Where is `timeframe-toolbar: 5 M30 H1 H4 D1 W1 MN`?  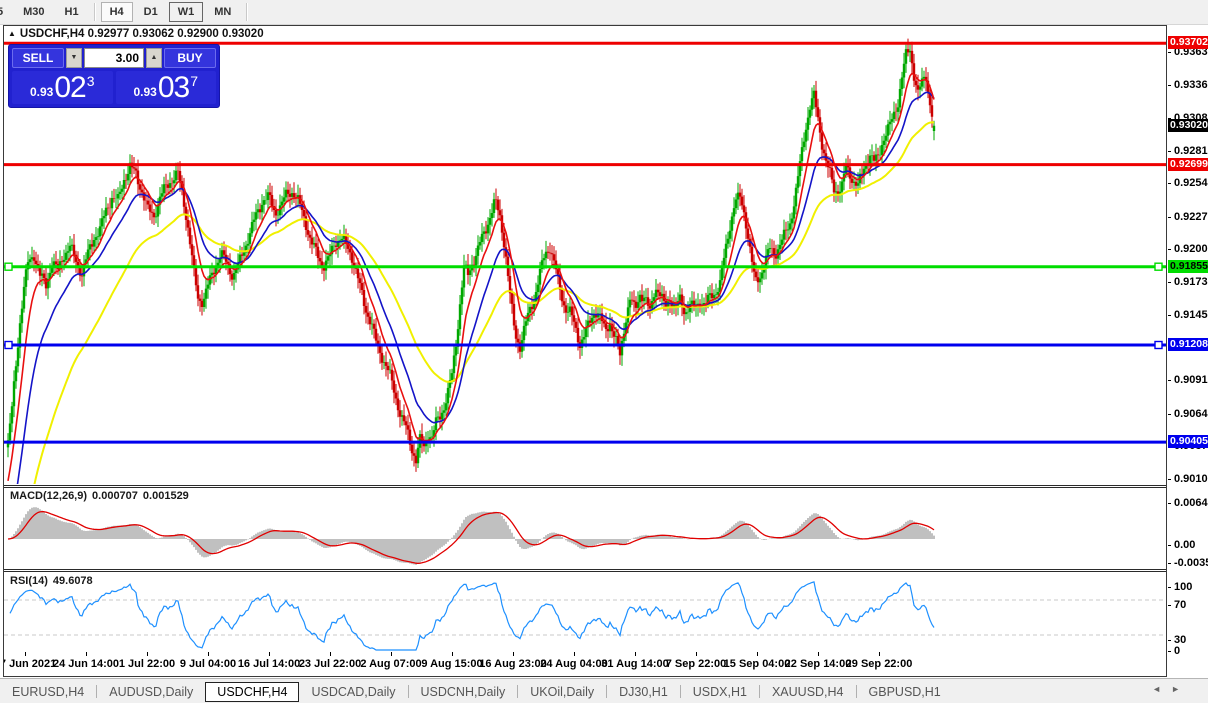
timeframe-toolbar: 5 M30 H1 H4 D1 W1 MN is located at coordinates (604, 12).